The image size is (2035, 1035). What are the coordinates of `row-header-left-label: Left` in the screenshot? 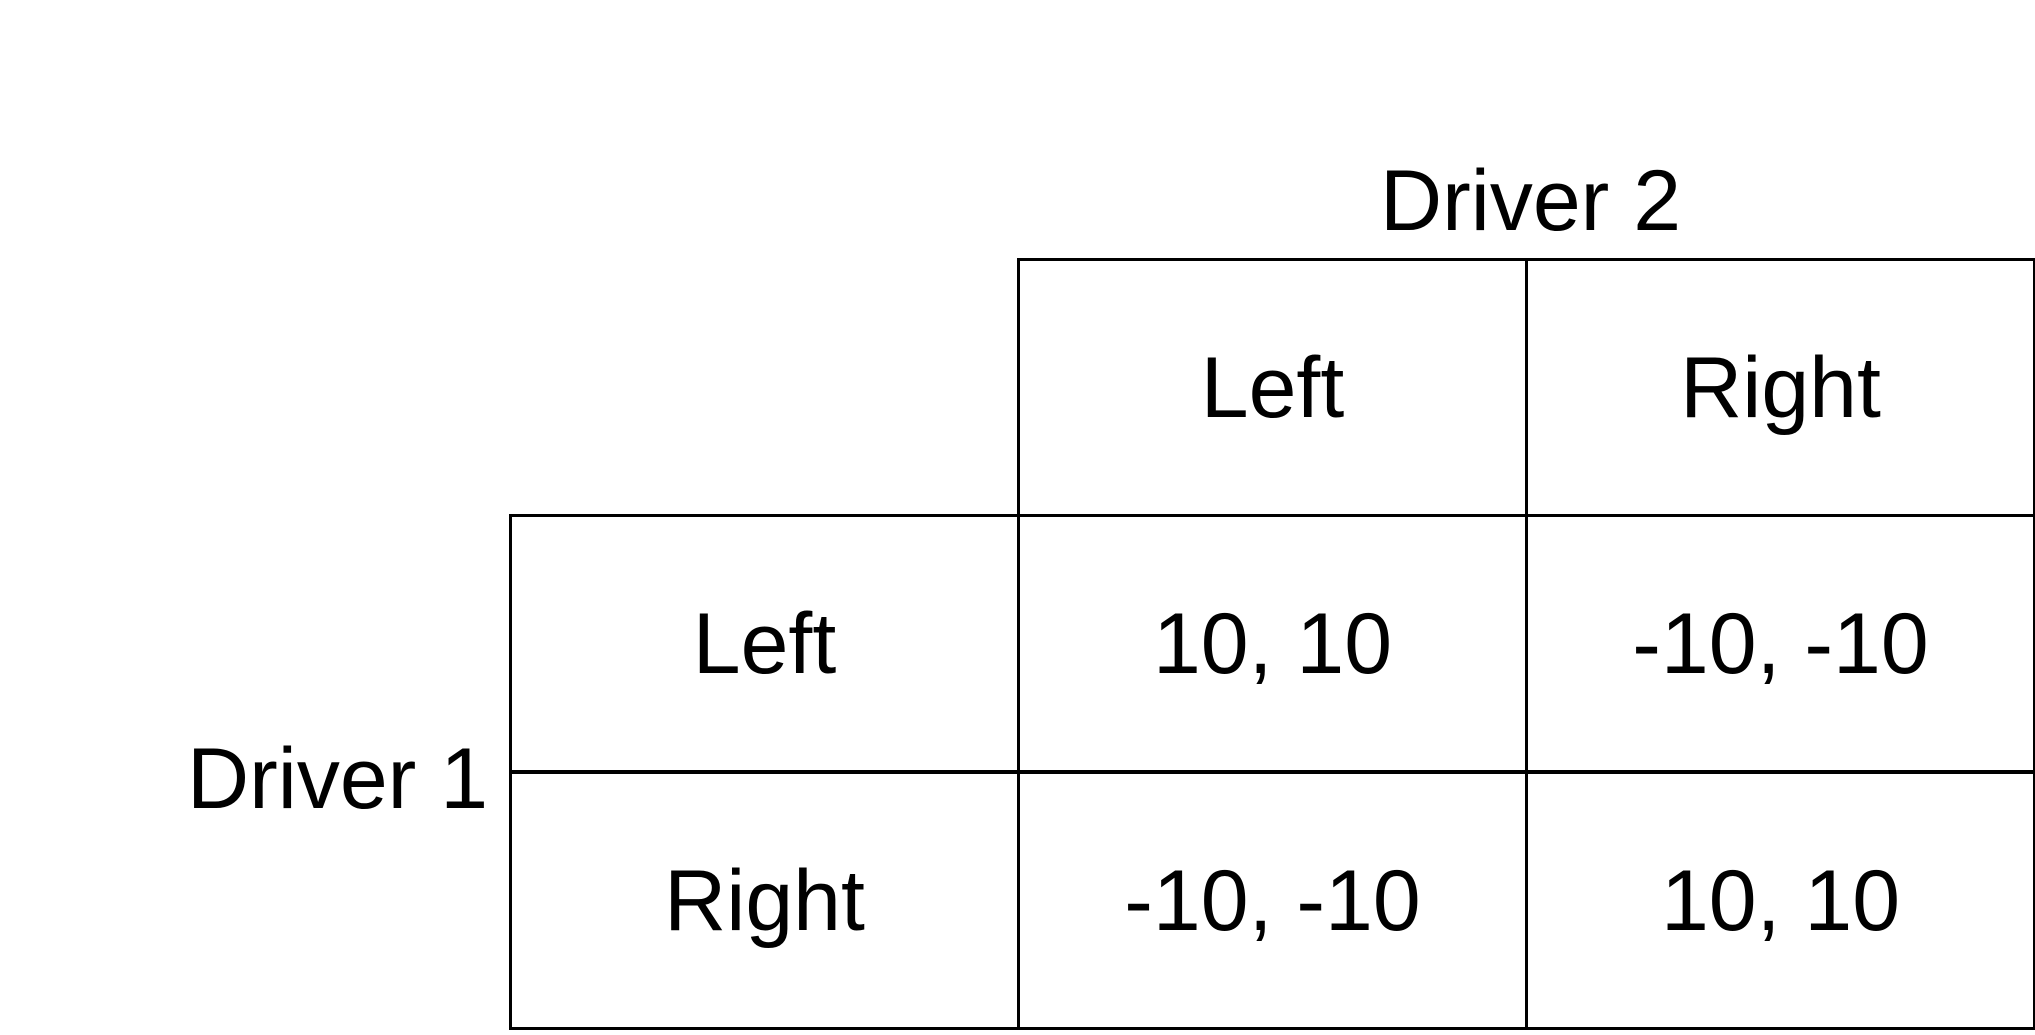 It's located at (764, 643).